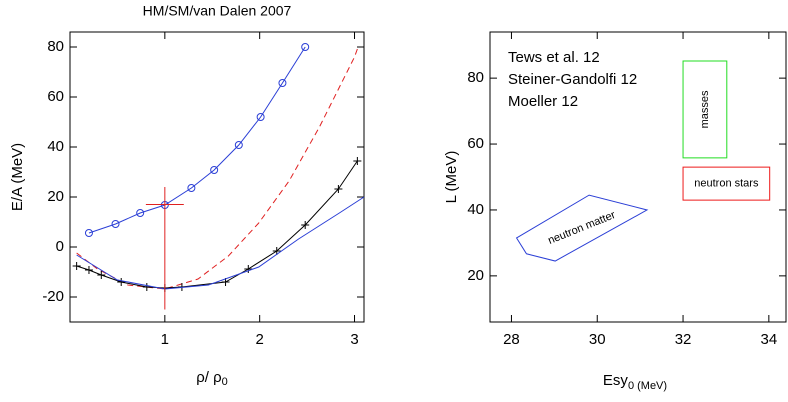  What do you see at coordinates (572, 79) in the screenshot?
I see `legend-entry: Steiner-Gandolfi 12` at bounding box center [572, 79].